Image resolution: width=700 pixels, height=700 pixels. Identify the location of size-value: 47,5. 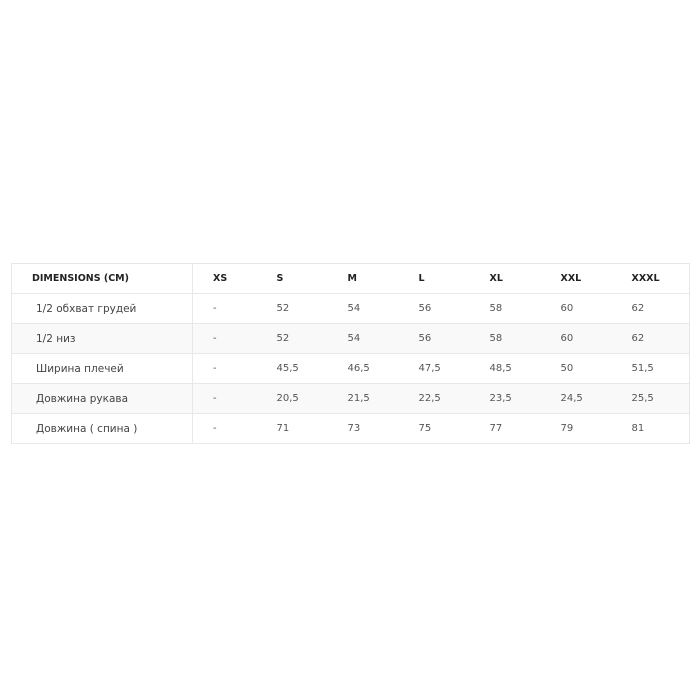
(434, 368).